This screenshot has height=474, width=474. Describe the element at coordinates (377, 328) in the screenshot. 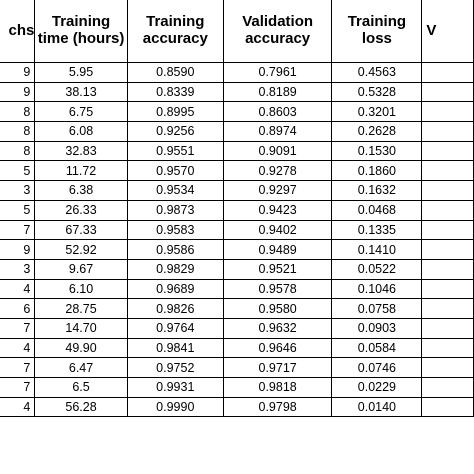

I see `table-cell: 0.0903` at that location.